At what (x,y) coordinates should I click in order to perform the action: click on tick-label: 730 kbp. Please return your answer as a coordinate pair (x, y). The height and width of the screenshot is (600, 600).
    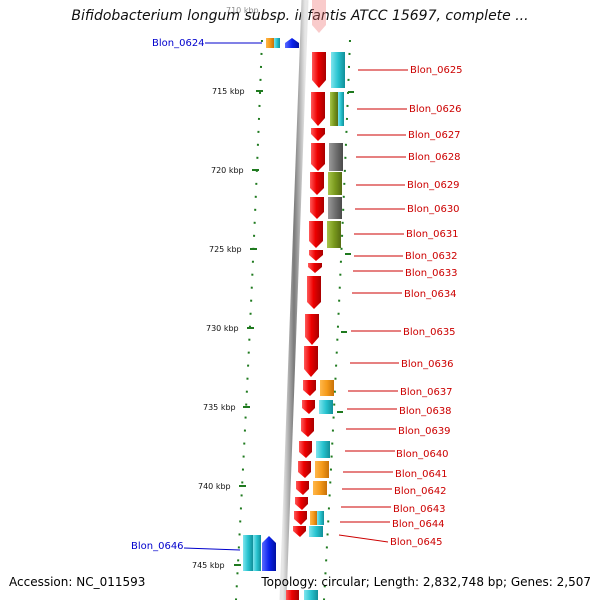
    Looking at the image, I should click on (222, 328).